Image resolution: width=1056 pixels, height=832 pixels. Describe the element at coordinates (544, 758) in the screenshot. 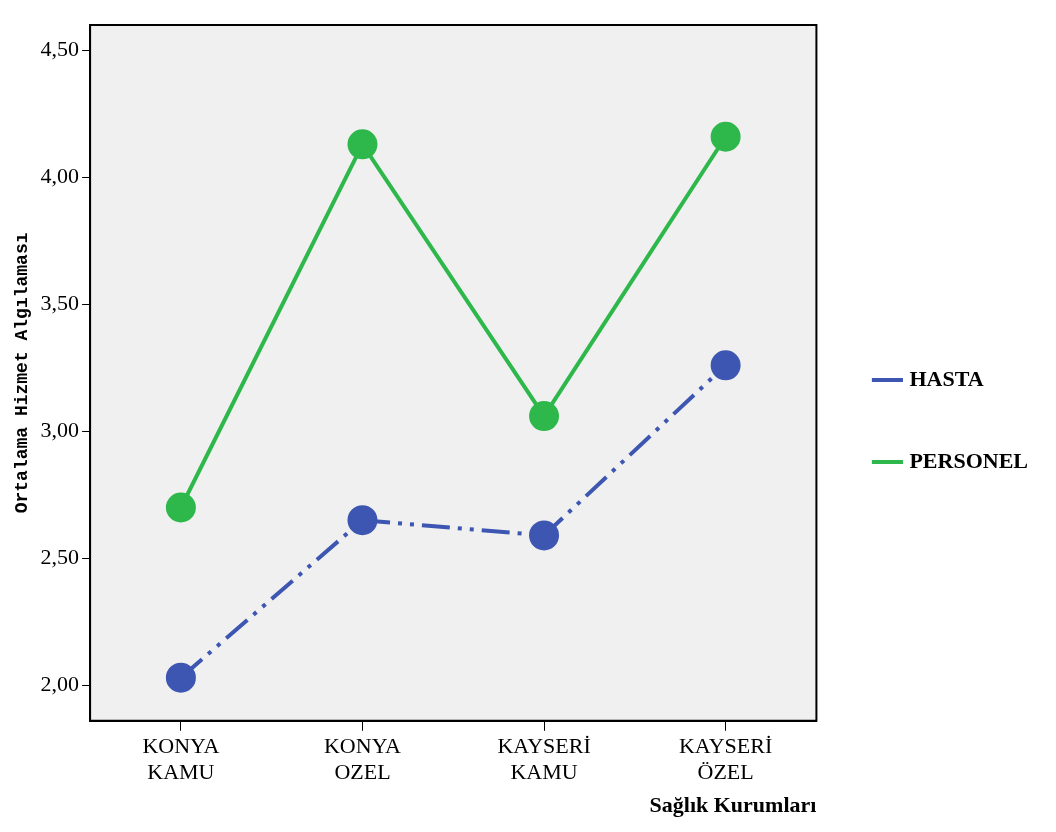

I see `x-tick-label: KAYSERİ KAMU` at that location.